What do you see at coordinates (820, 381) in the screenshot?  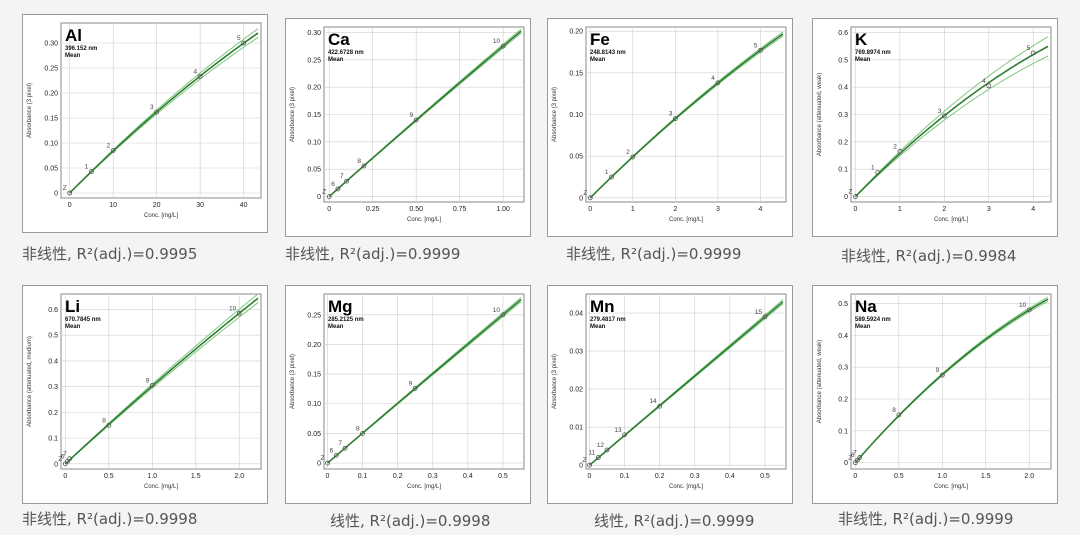 I see `y-axis-label: Absorbance (attenuated, weak)` at bounding box center [820, 381].